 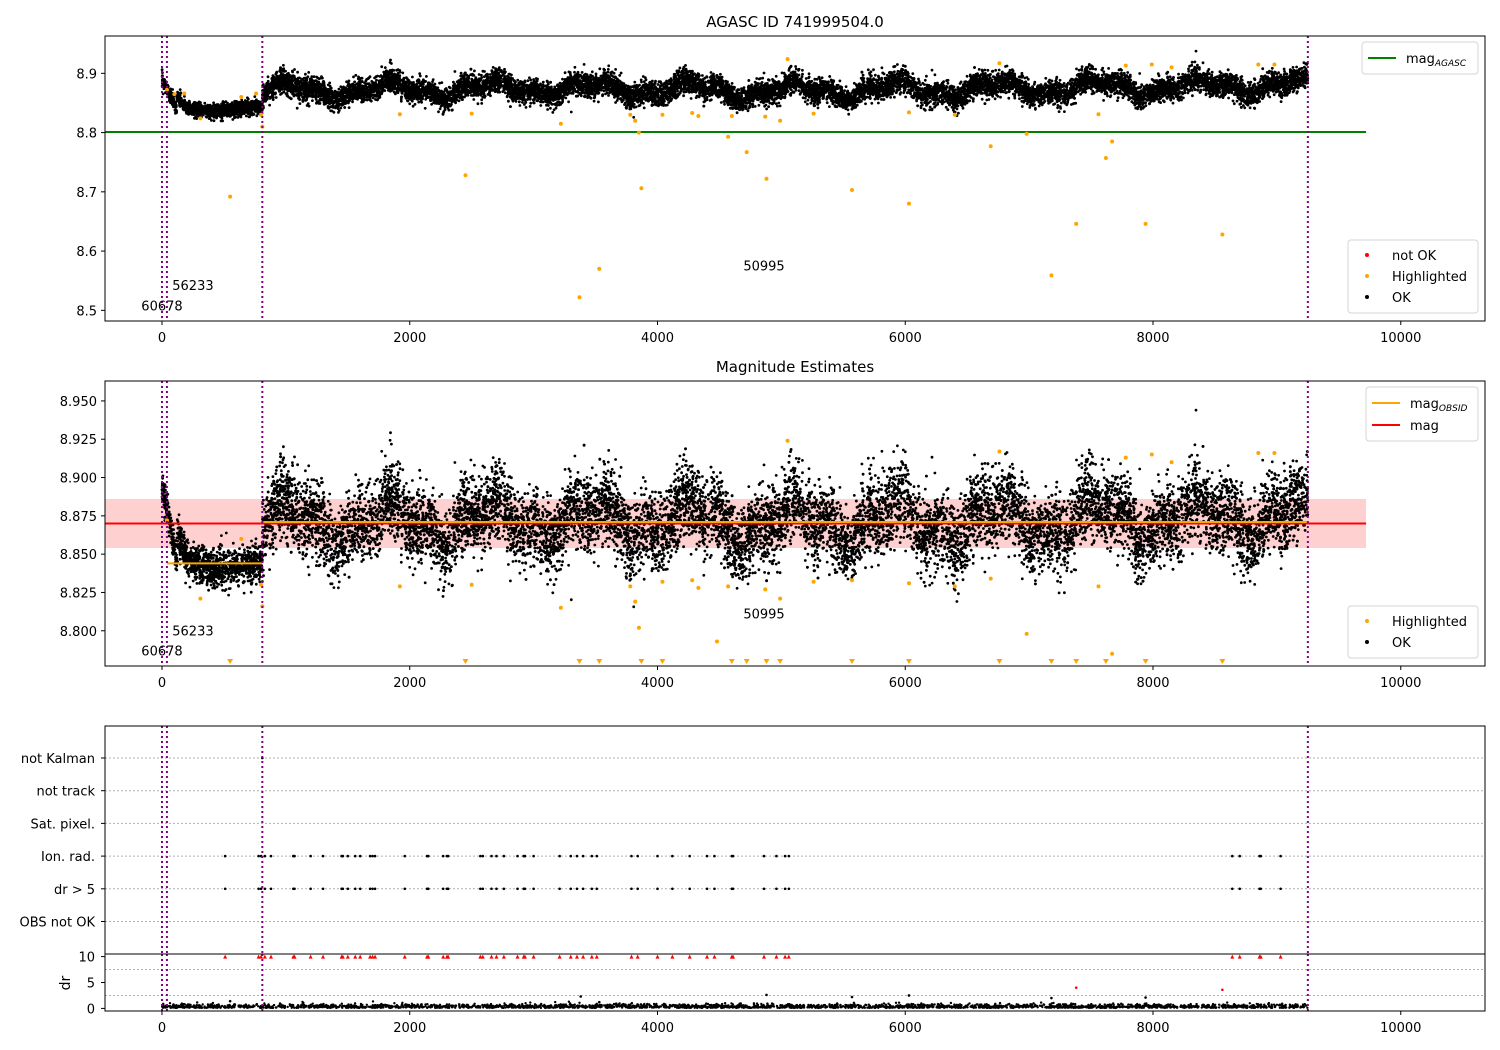 What do you see at coordinates (795, 22) in the screenshot?
I see `panel-title: AGASC ID 741999504.0` at bounding box center [795, 22].